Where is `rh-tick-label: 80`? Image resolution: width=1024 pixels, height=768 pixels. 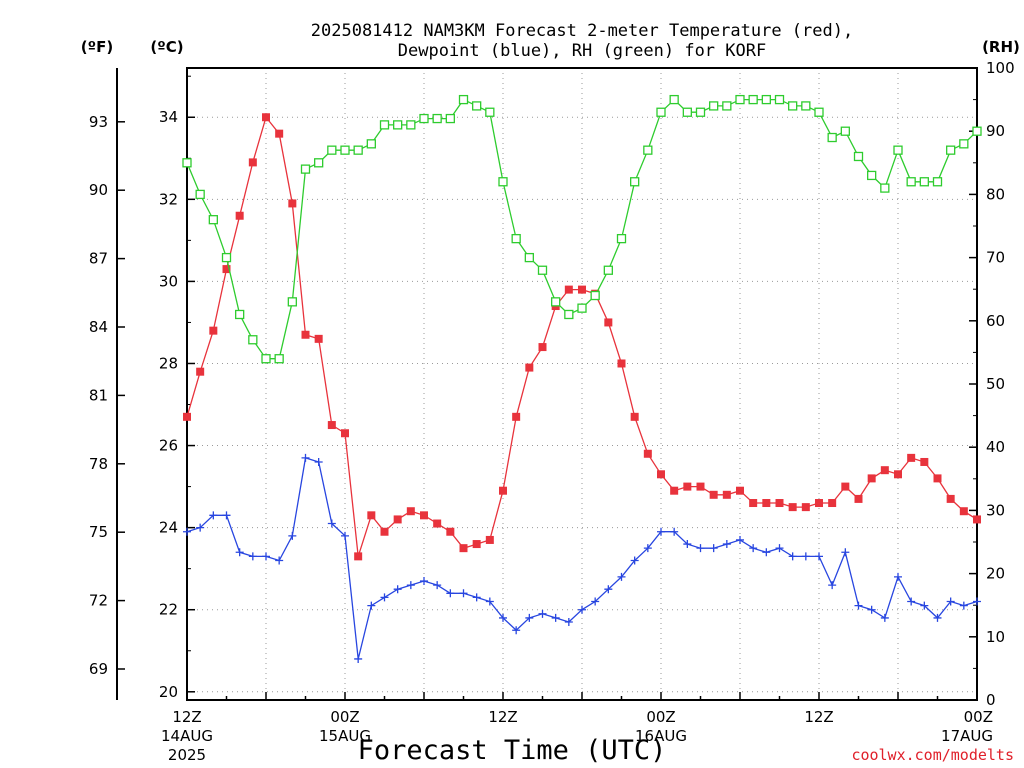
rh-tick-label: 80 is located at coordinates (995, 194).